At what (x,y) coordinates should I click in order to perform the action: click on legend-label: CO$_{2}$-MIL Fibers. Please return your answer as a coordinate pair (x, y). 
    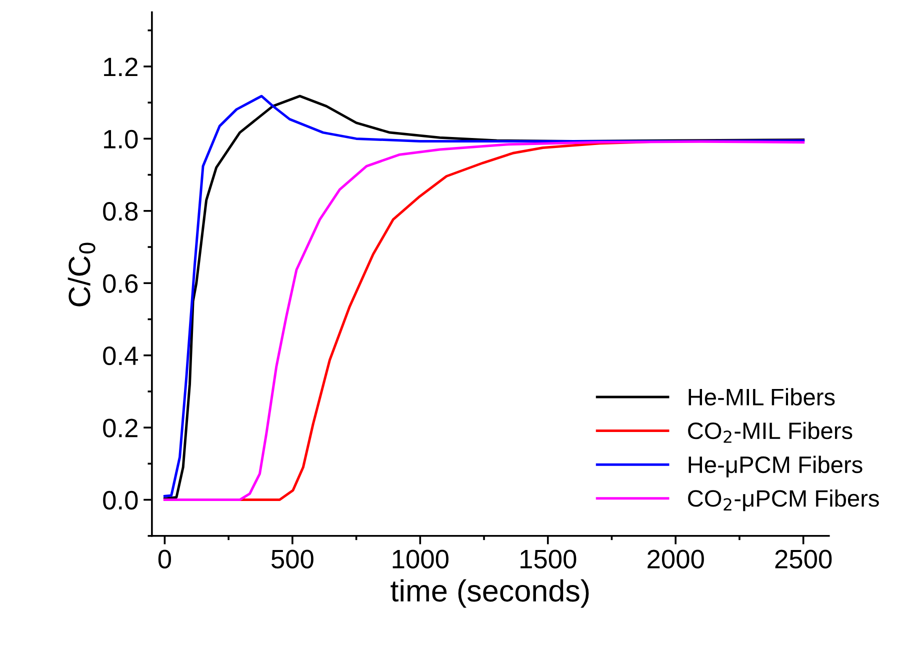
    Looking at the image, I should click on (770, 432).